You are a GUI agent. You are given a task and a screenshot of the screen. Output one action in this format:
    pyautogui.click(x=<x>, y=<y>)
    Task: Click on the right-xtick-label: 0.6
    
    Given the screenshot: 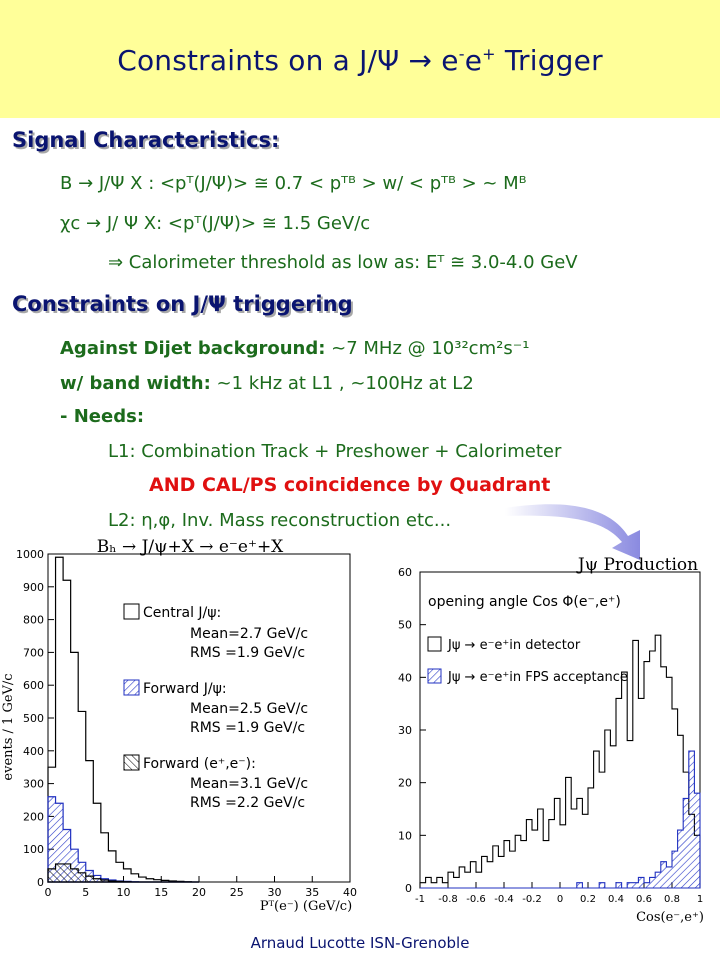 What is the action you would take?
    pyautogui.click(x=644, y=899)
    